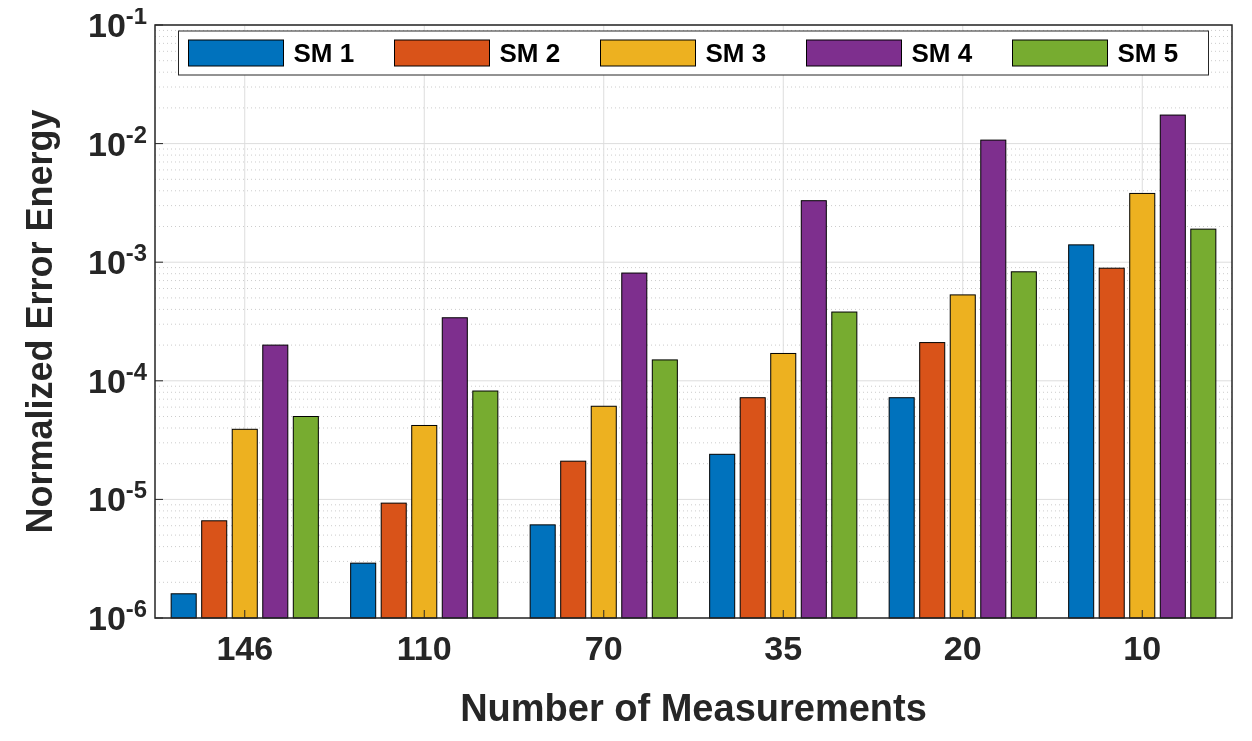 The height and width of the screenshot is (741, 1252). What do you see at coordinates (117, 141) in the screenshot?
I see `y-tick-label: 10$^{-2}$` at bounding box center [117, 141].